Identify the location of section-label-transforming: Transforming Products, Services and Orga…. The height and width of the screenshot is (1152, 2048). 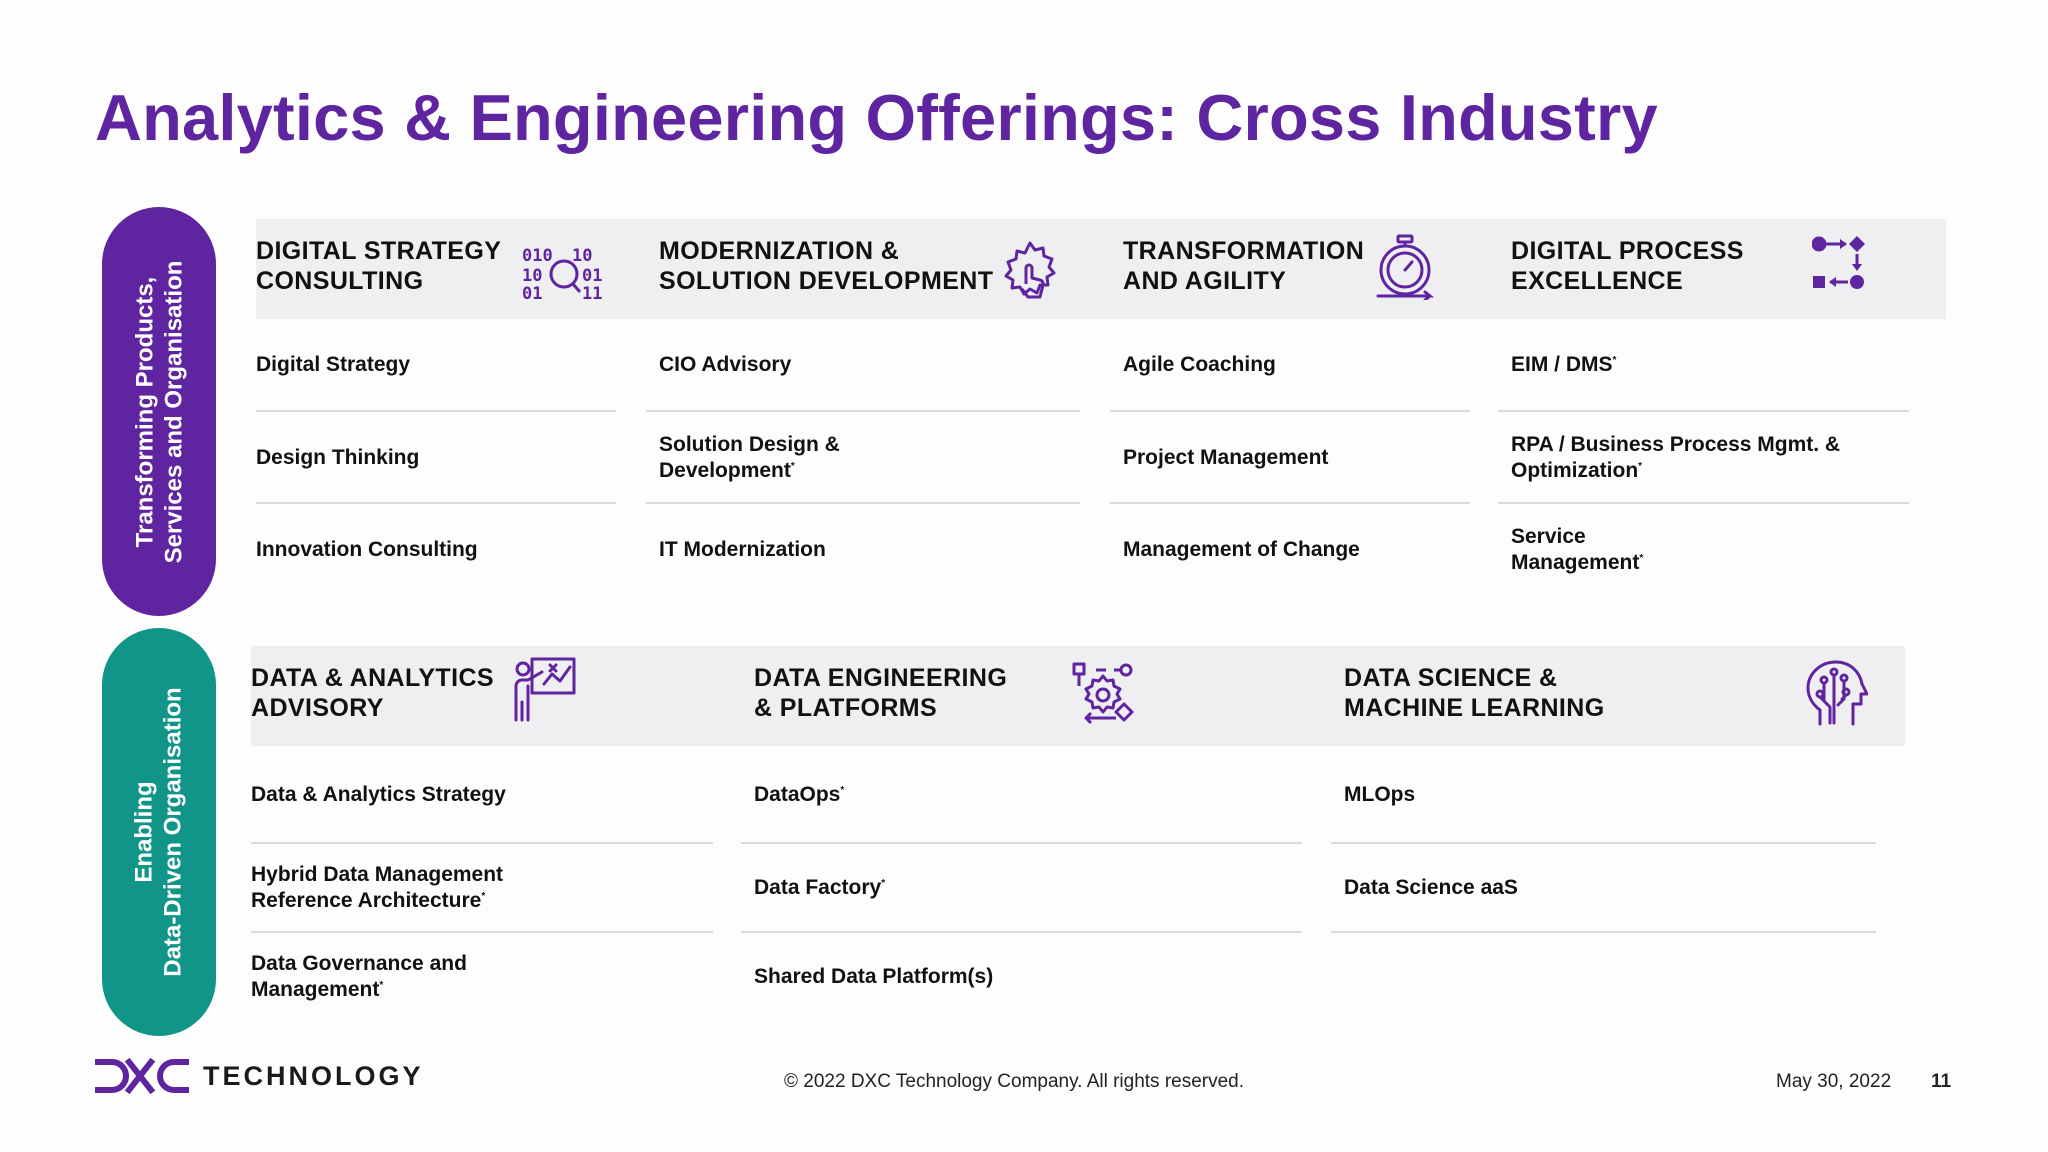
(159, 411).